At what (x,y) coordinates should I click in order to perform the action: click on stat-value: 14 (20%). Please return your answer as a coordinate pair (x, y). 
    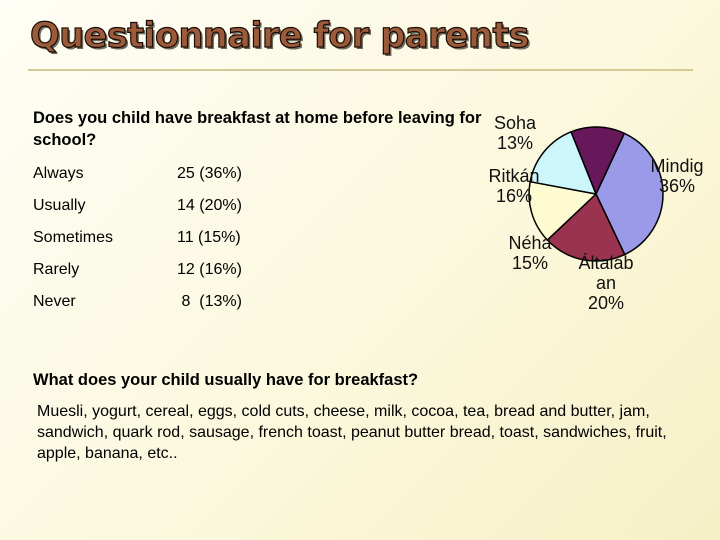
    Looking at the image, I should click on (209, 205).